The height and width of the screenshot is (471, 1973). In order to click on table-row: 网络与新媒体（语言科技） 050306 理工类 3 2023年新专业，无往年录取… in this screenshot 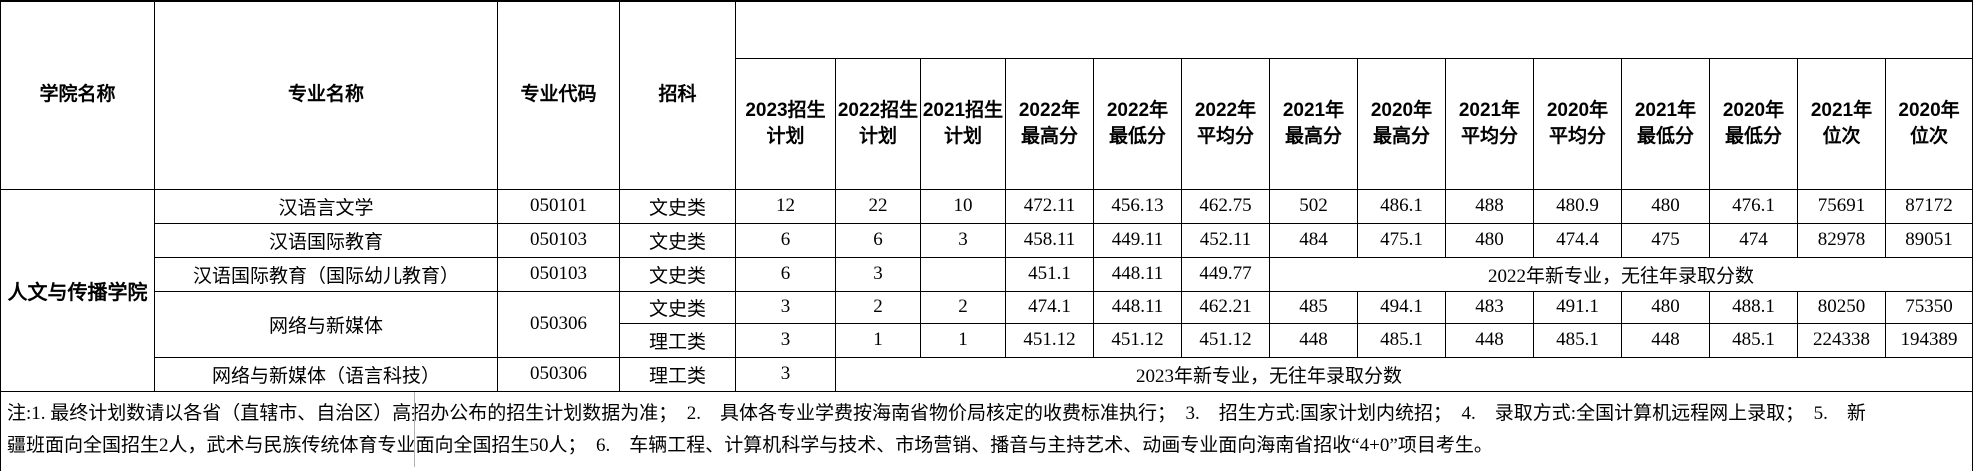, I will do `click(987, 374)`.